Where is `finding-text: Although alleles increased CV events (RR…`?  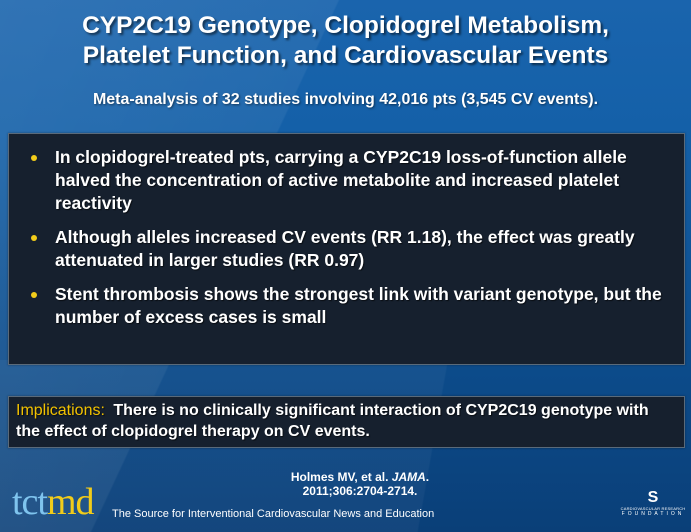 finding-text: Although alleles increased CV events (RR… is located at coordinates (345, 248).